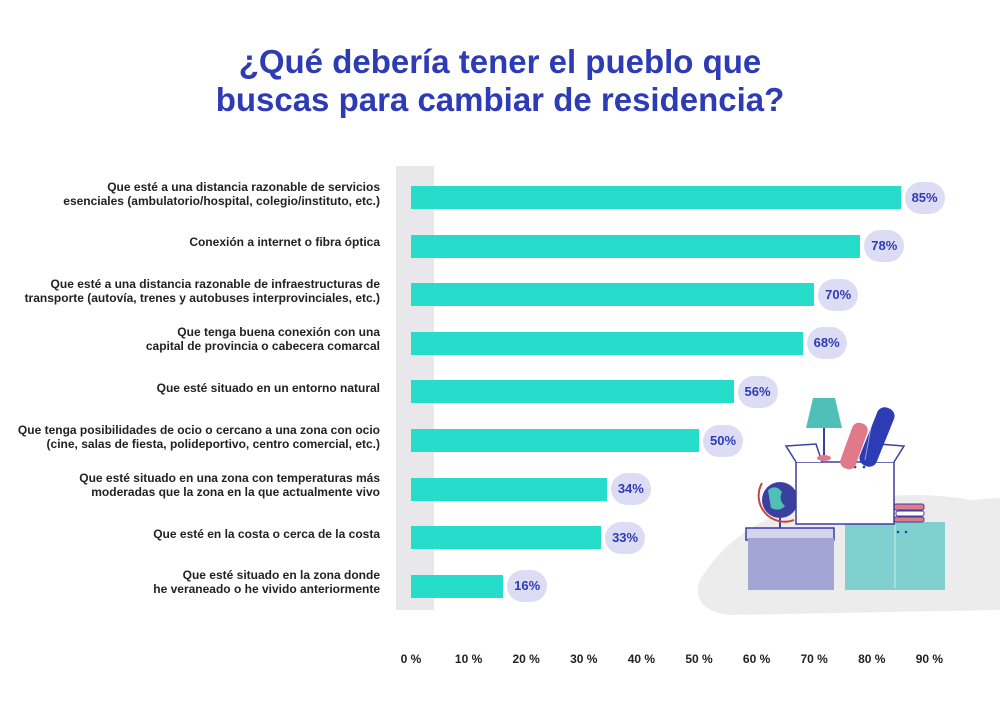 The image size is (1000, 711). What do you see at coordinates (266, 533) in the screenshot?
I see `category-label-line: Que esté en la costa o cerca de la costa` at bounding box center [266, 533].